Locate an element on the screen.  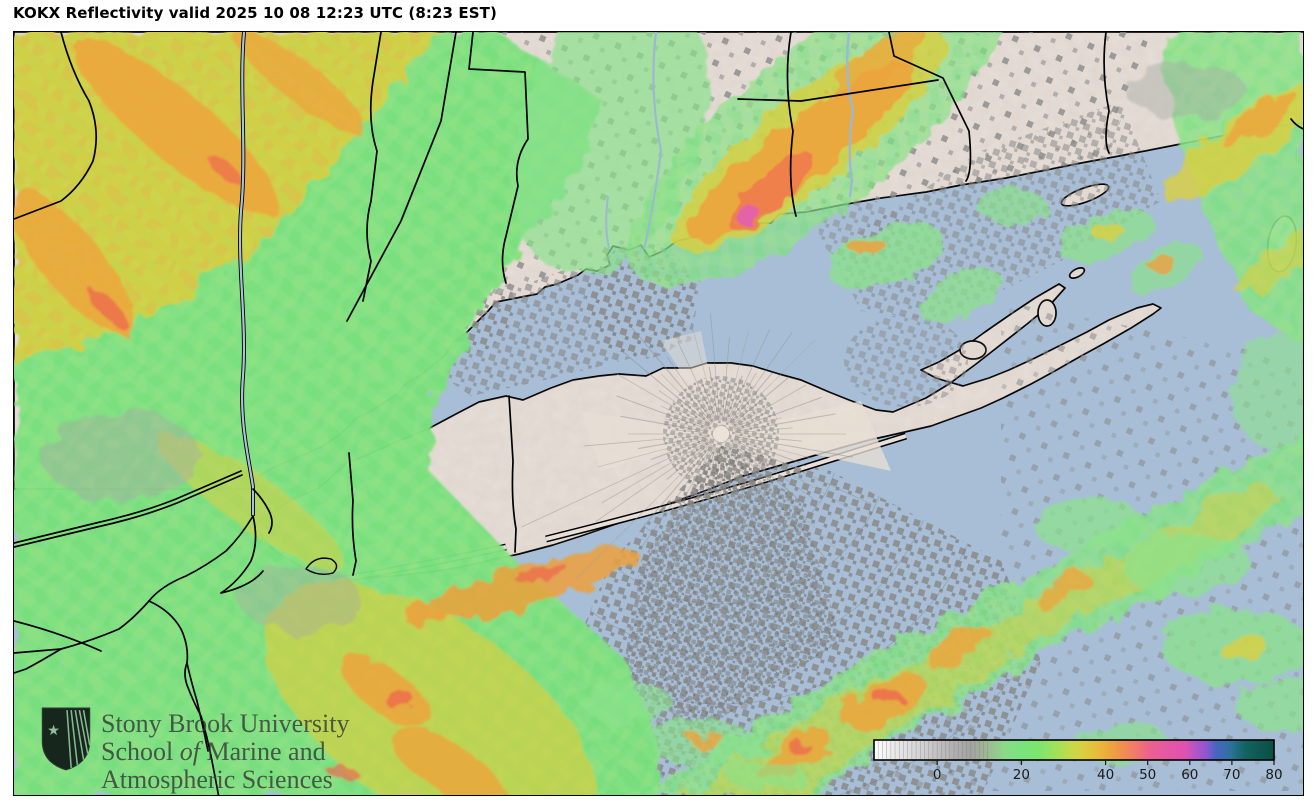
echo-blobs-sound is located at coordinates (1015, 256).